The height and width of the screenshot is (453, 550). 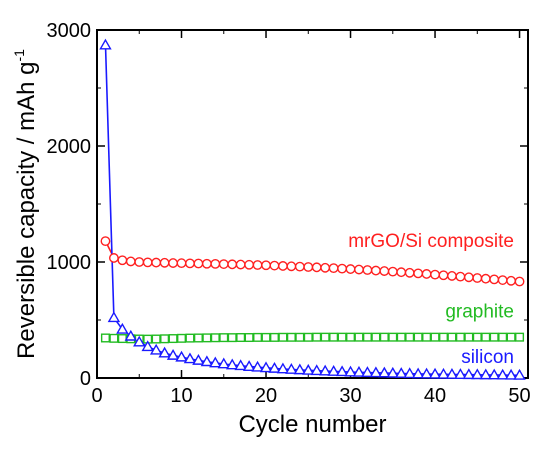 What do you see at coordinates (350, 396) in the screenshot?
I see `x-tick-label: 30` at bounding box center [350, 396].